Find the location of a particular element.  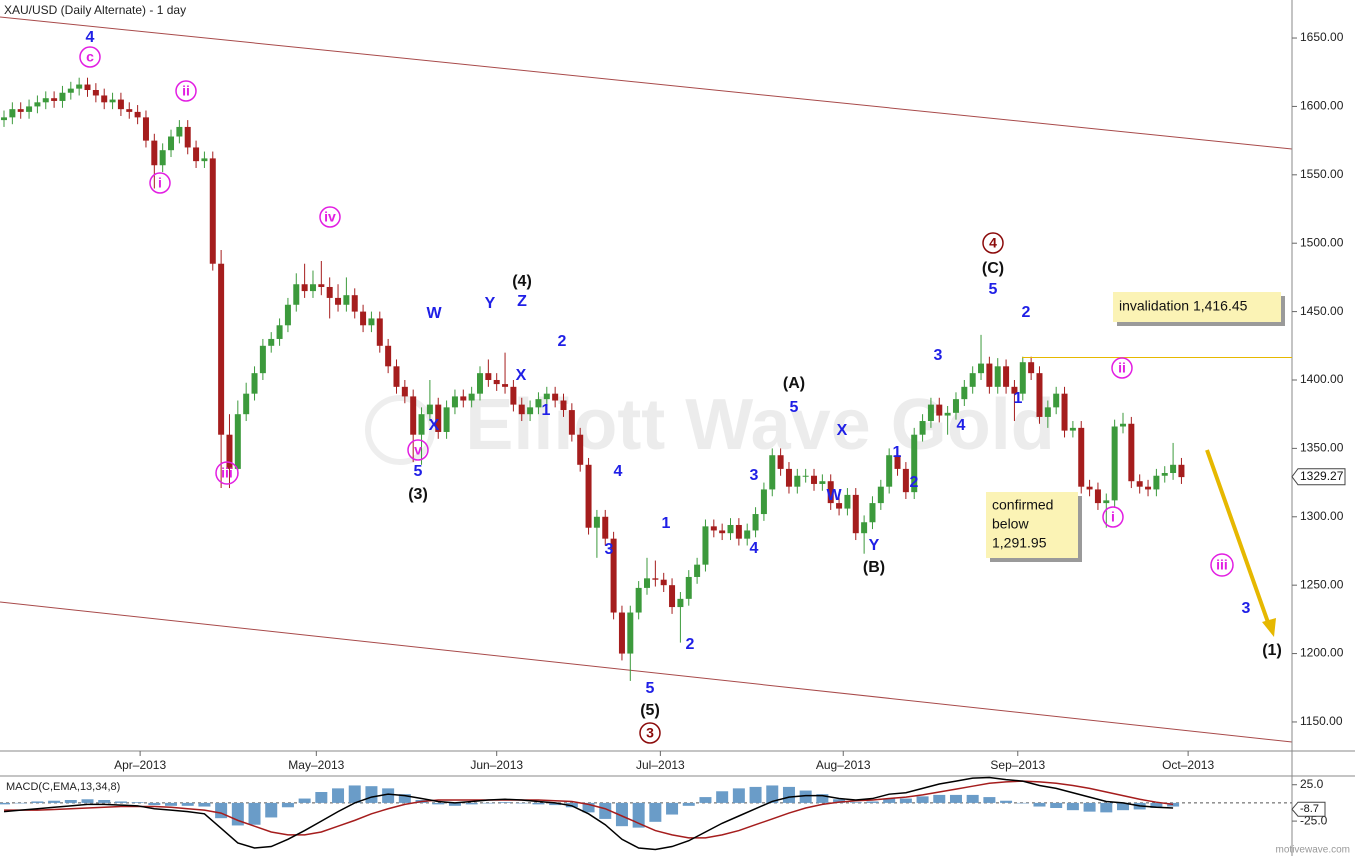

x-tick-label: Aug–2013 is located at coordinates (843, 765).